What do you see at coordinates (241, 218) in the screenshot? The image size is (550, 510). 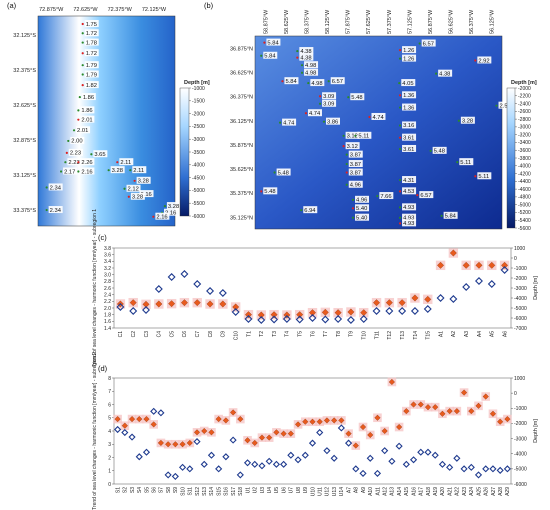 I see `map-y-tick-label: 35.125°N` at bounding box center [241, 218].